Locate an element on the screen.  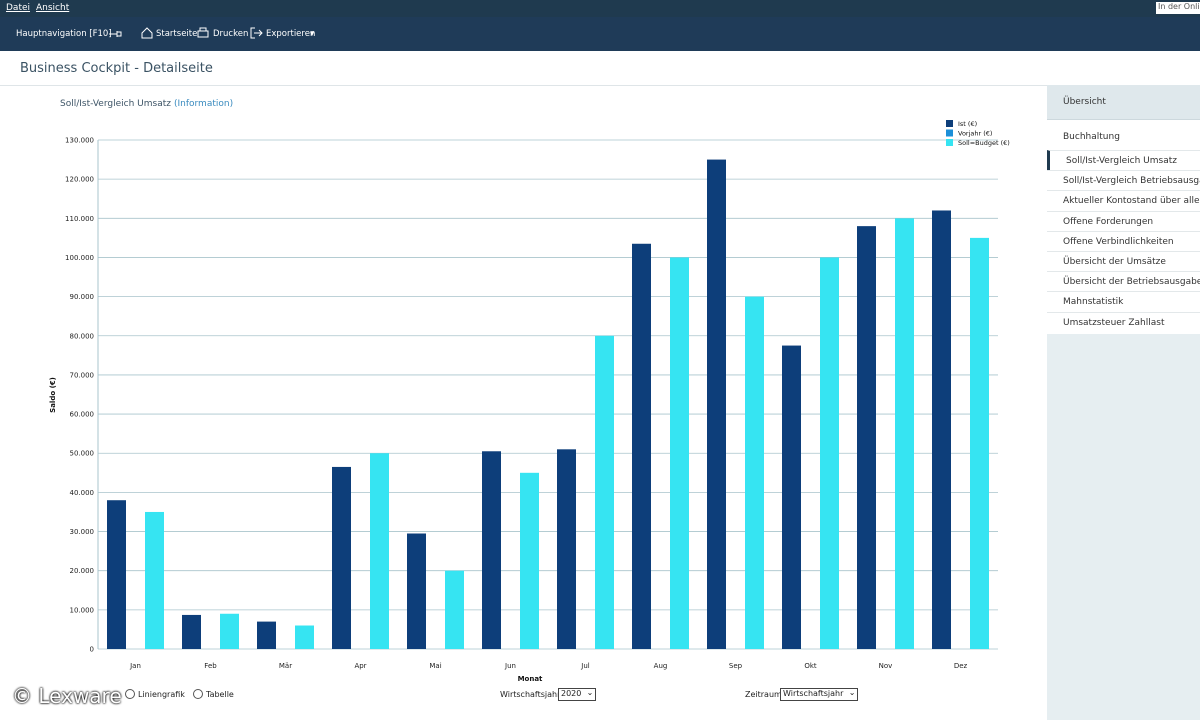
sidebar-item: Mahnstatistik is located at coordinates (1123, 301).